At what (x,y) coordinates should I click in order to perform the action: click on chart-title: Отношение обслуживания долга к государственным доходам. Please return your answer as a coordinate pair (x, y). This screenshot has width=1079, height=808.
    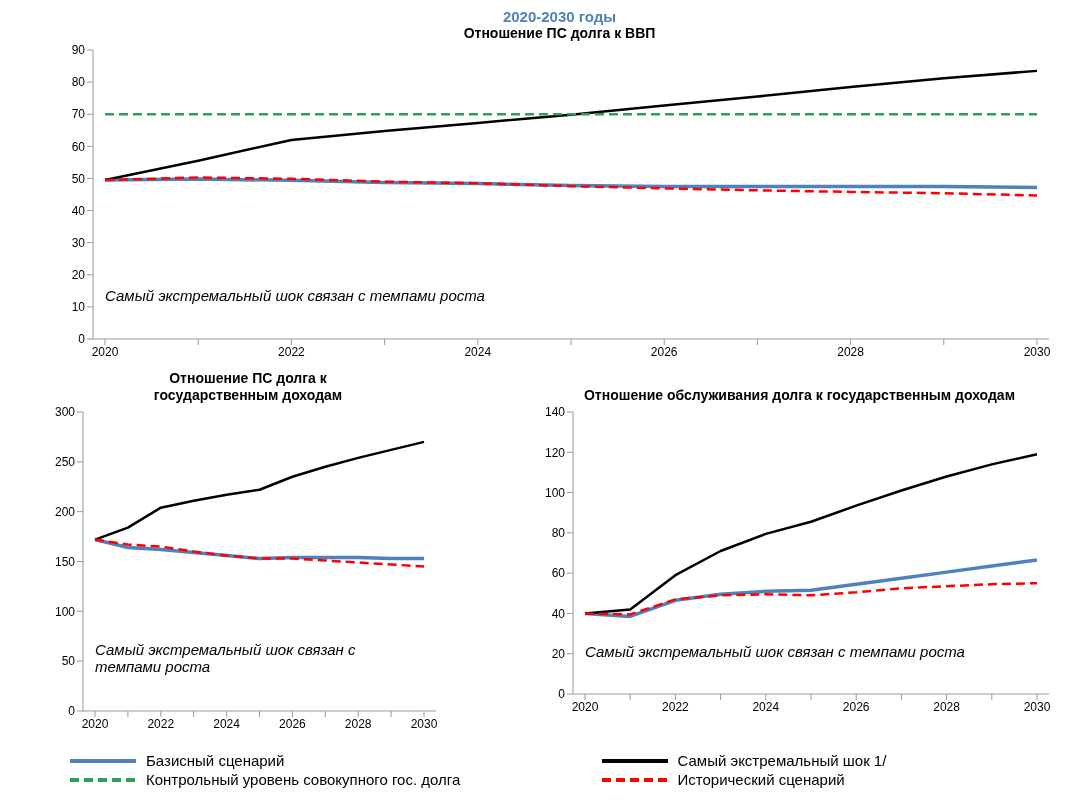
    Looking at the image, I should click on (799, 395).